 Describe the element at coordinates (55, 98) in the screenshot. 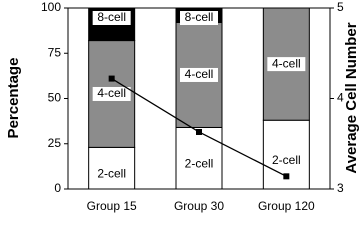

I see `y-tick-label: 50` at that location.